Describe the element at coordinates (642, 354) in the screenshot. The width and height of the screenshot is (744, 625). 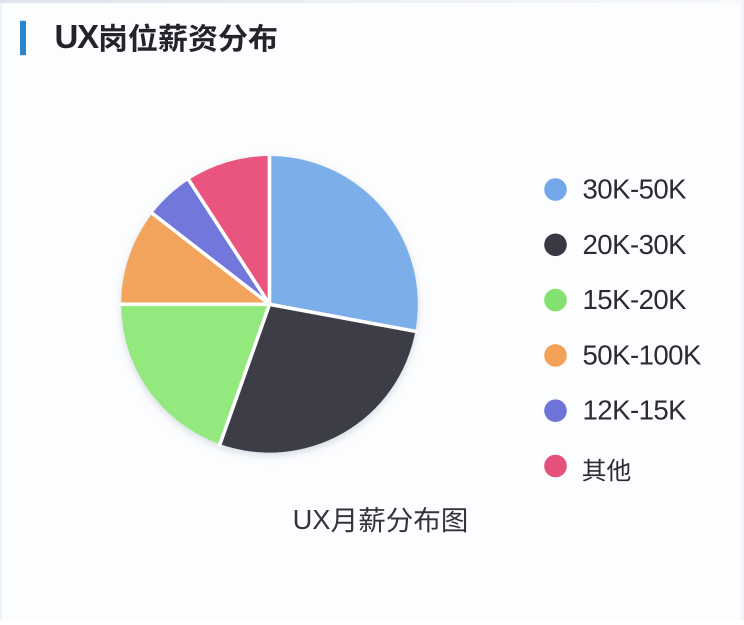
I see `svg-text: 50K-100K` at that location.